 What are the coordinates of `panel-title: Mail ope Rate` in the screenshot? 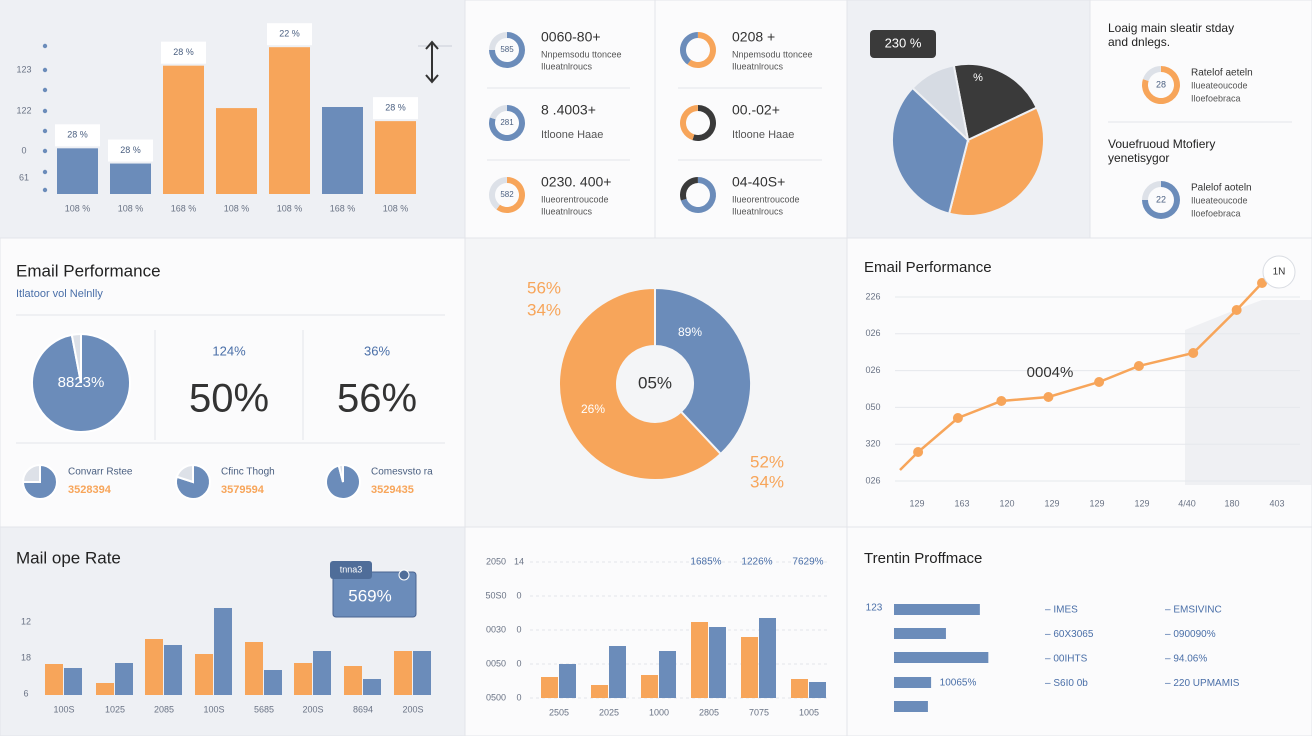 It's located at (68, 557).